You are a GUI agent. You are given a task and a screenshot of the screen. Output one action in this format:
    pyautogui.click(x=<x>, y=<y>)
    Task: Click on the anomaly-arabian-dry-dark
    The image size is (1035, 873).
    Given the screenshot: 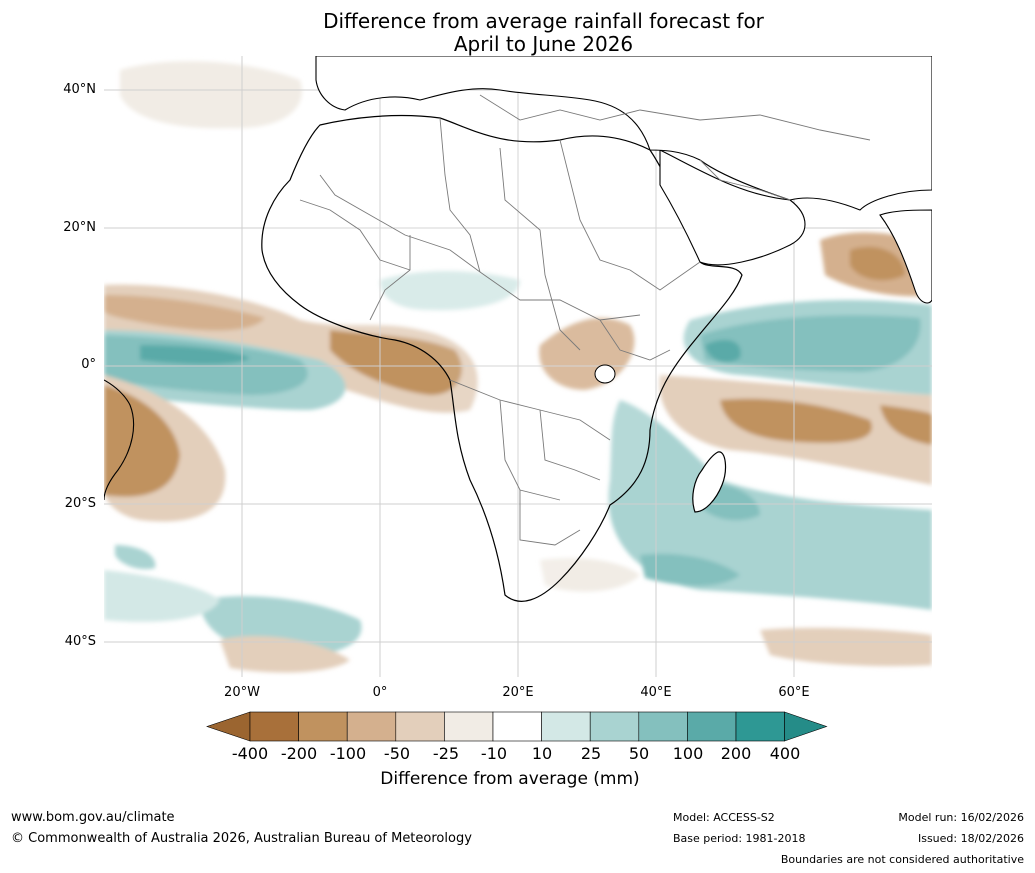 What is the action you would take?
    pyautogui.click(x=877, y=263)
    